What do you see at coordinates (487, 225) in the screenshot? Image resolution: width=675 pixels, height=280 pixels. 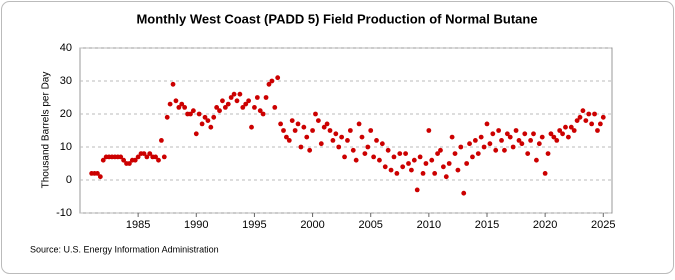 I see `x-tick-label: 2015` at bounding box center [487, 225].